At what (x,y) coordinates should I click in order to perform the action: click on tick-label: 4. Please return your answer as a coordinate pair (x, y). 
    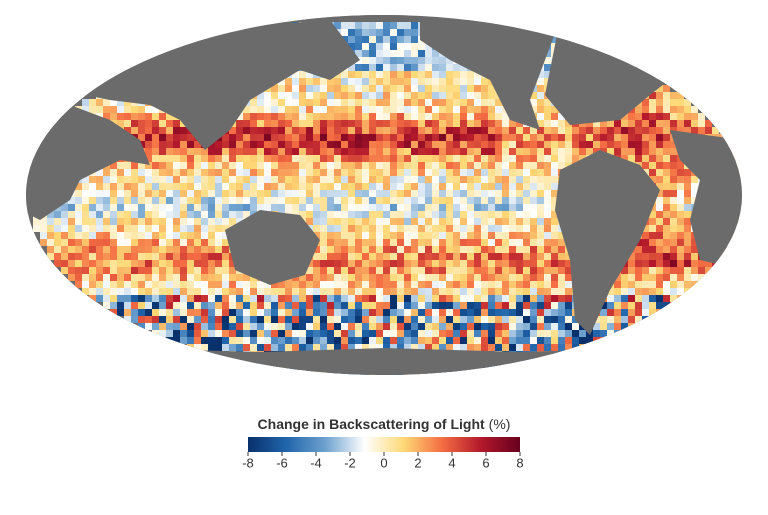
    Looking at the image, I should click on (451, 462).